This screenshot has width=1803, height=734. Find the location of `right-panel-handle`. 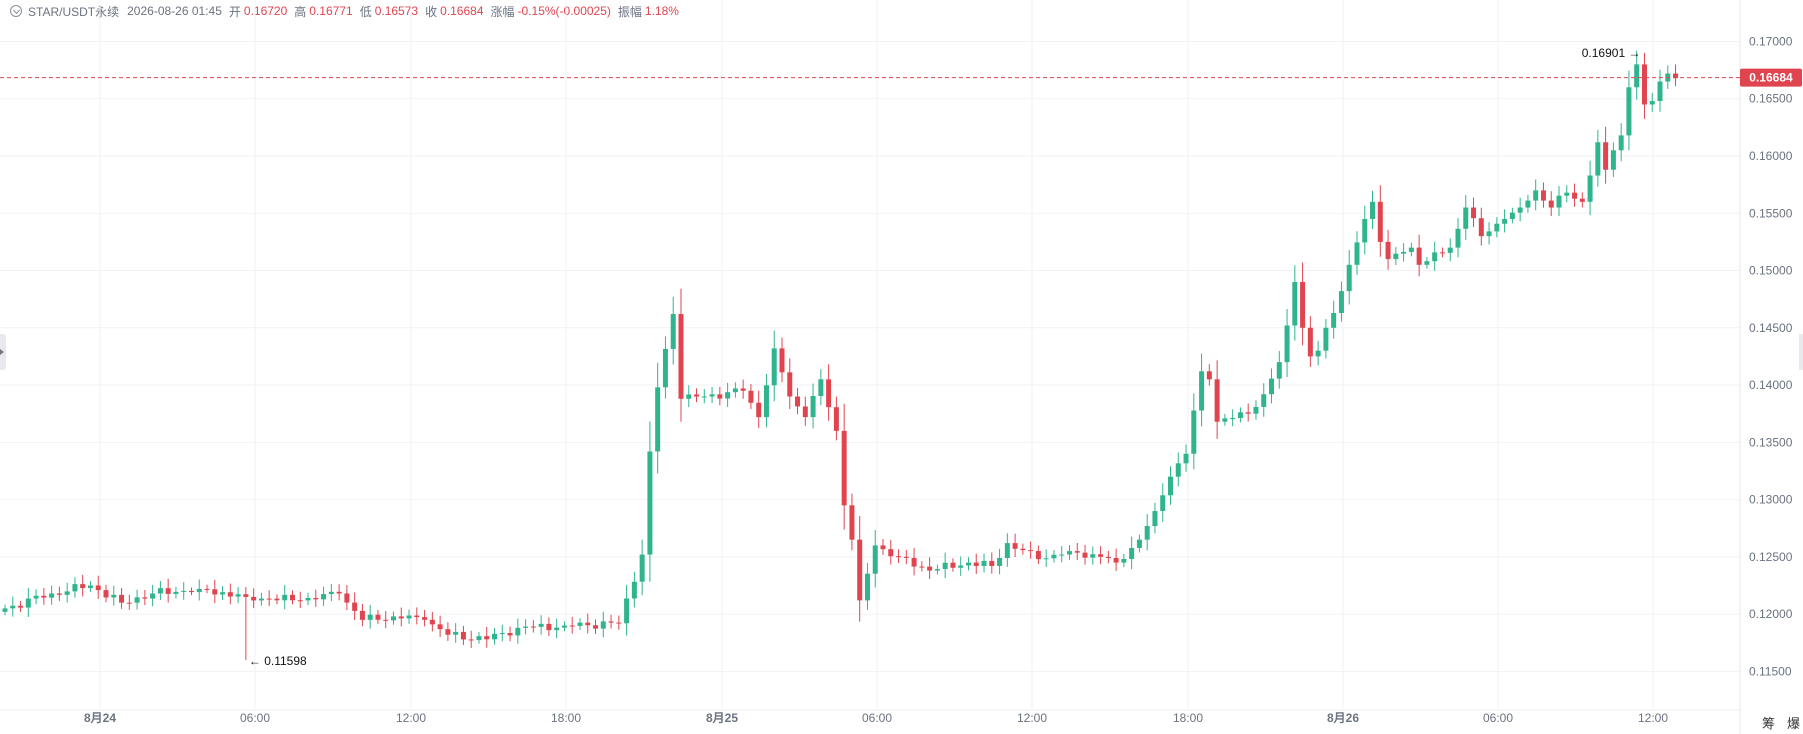

right-panel-handle is located at coordinates (1801, 352).